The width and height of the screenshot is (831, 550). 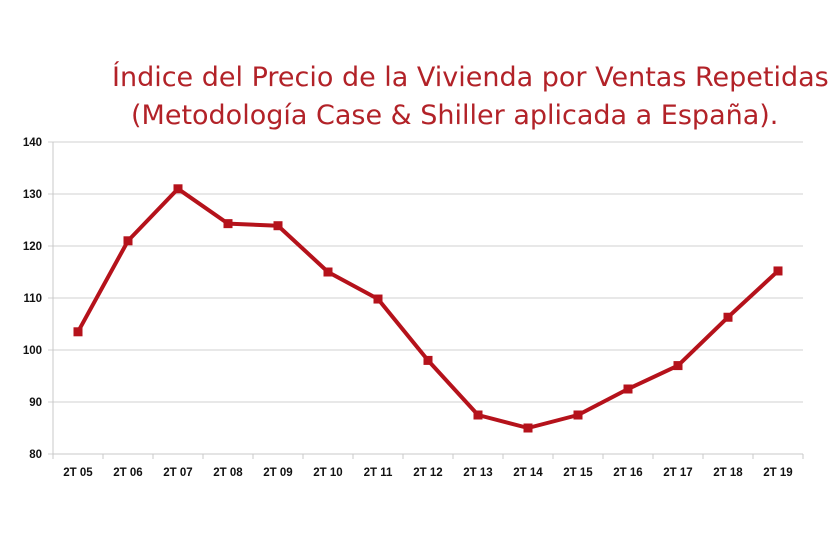 What do you see at coordinates (578, 473) in the screenshot?
I see `x-tick-label: 2T 15` at bounding box center [578, 473].